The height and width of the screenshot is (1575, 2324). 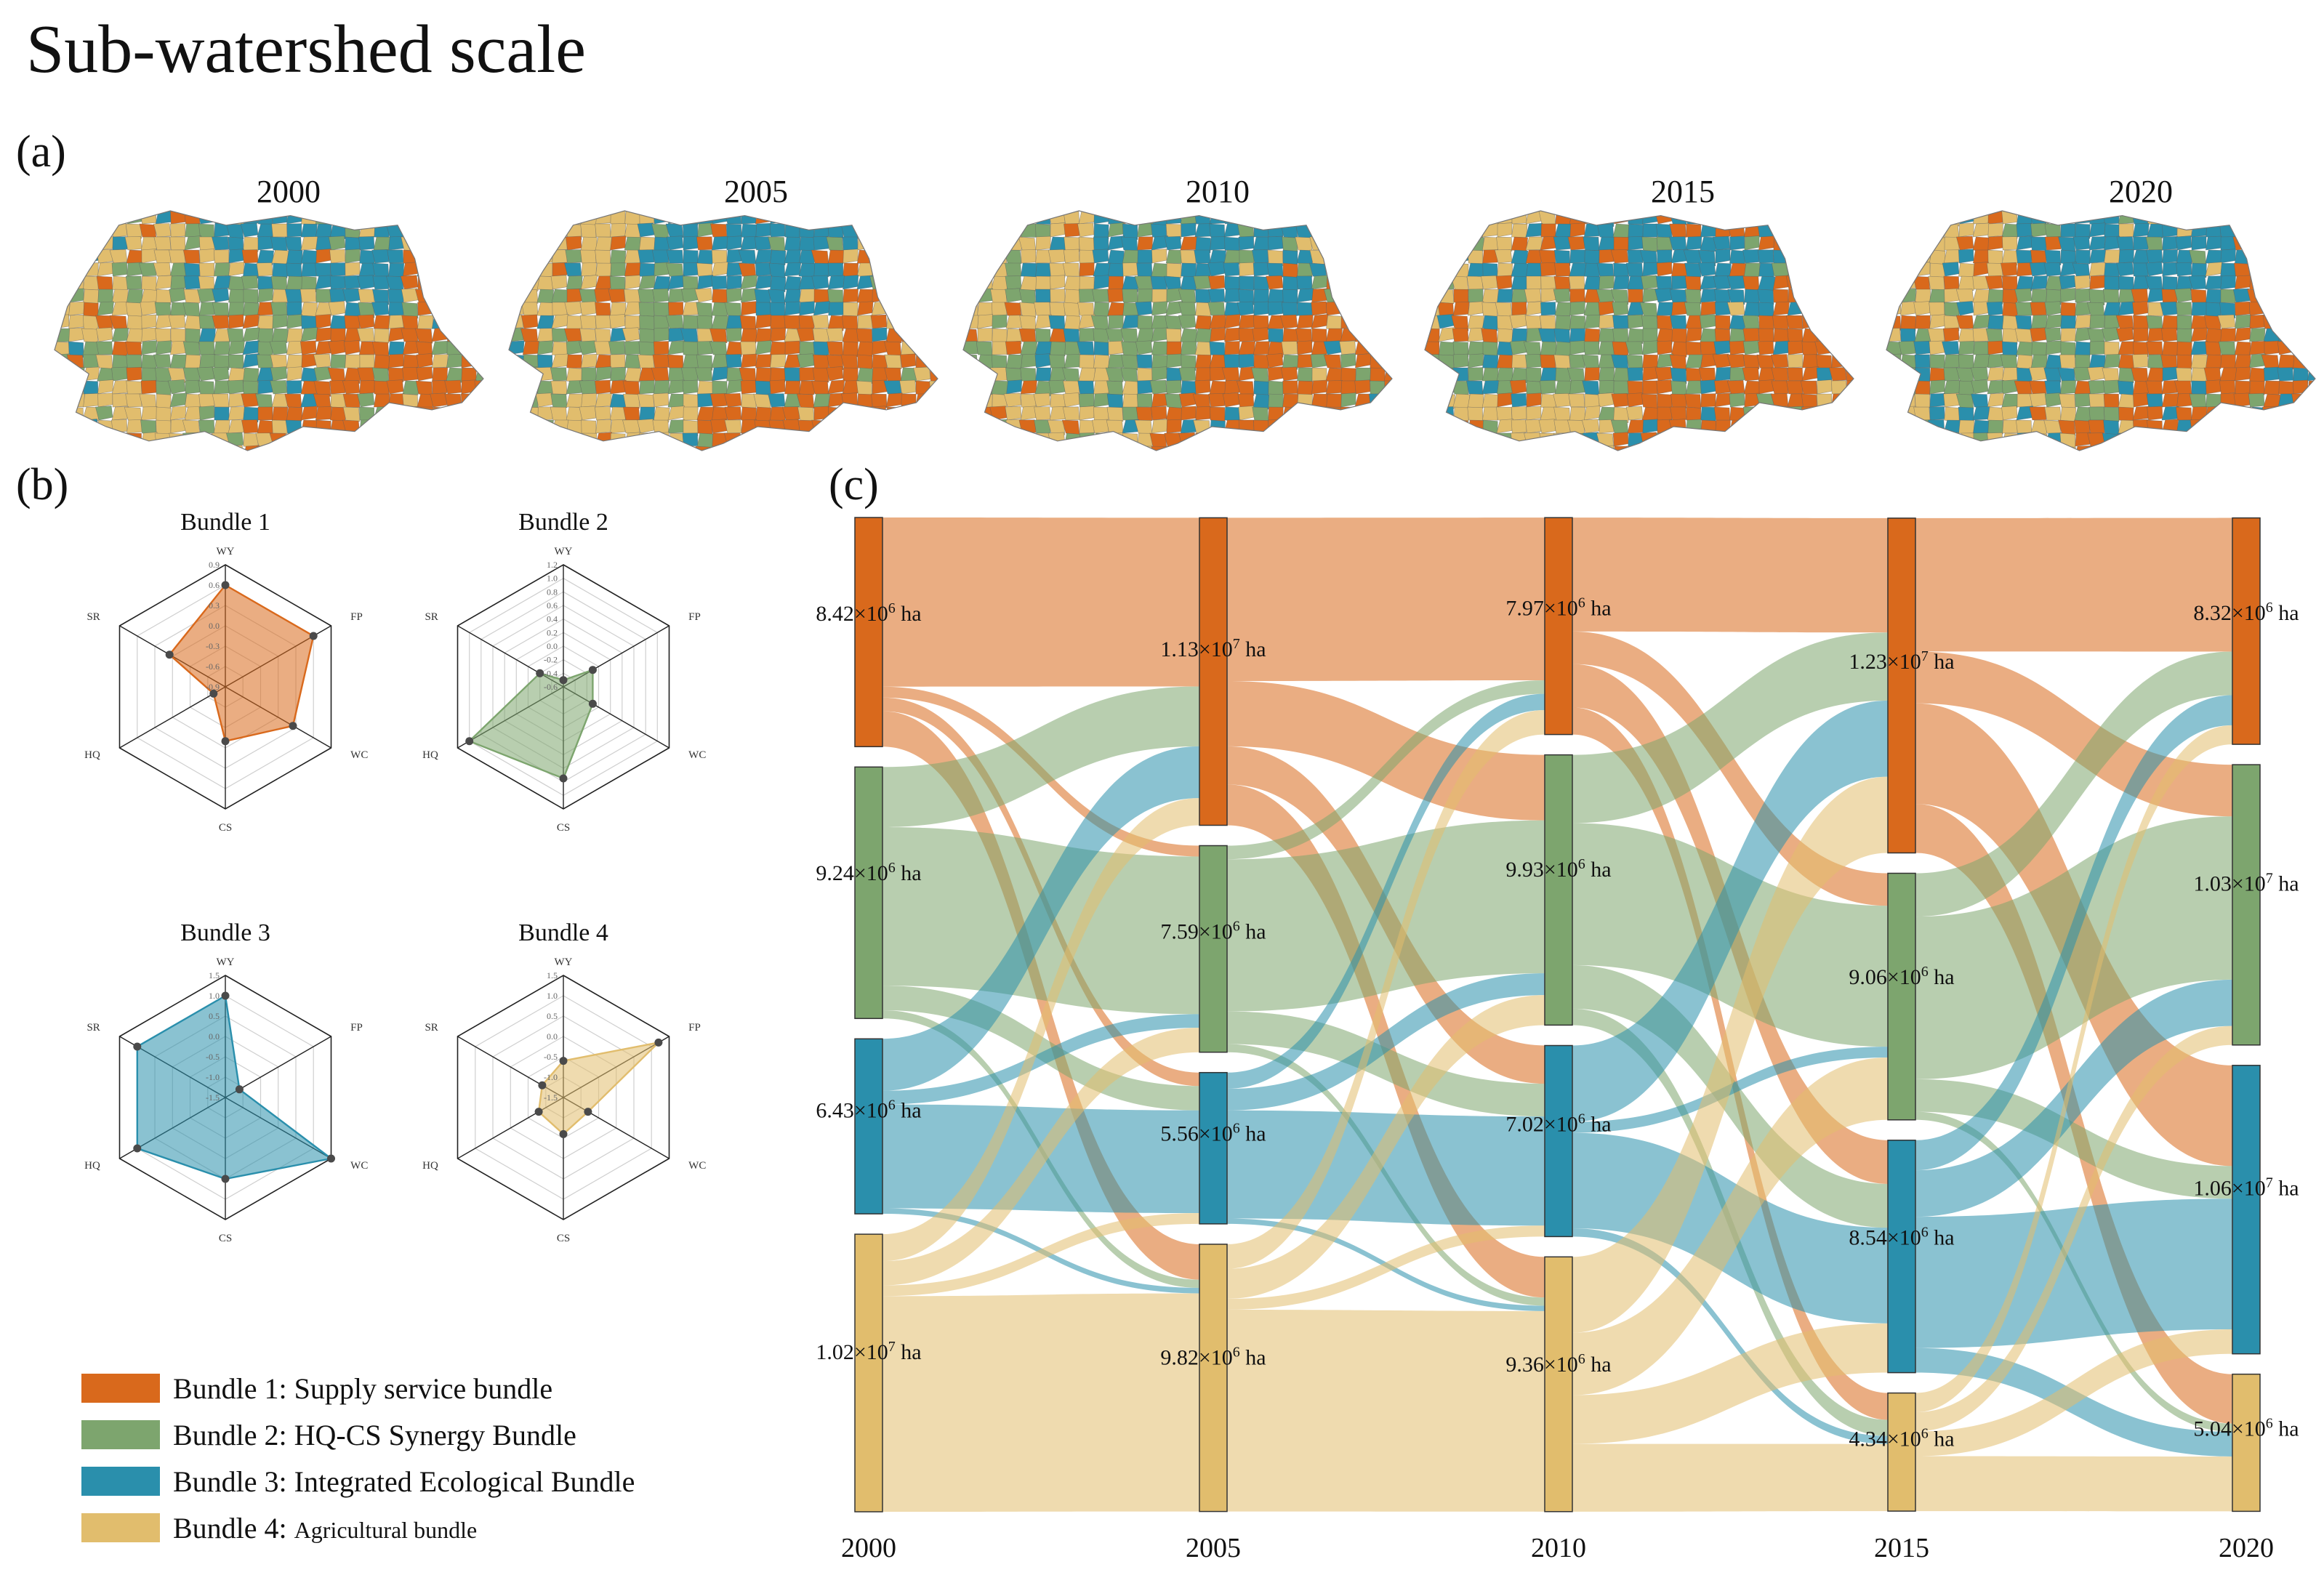 What do you see at coordinates (1386, 1410) in the screenshot?
I see `sankey-link-2005-b4-to-2010-b4` at bounding box center [1386, 1410].